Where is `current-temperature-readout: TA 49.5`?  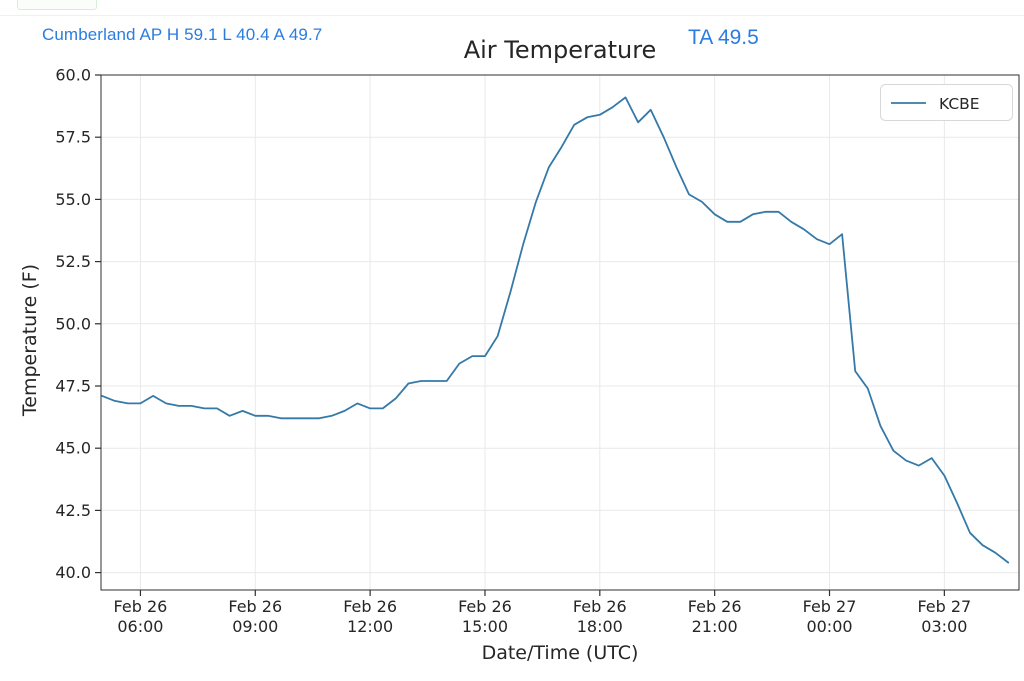
current-temperature-readout: TA 49.5 is located at coordinates (723, 37).